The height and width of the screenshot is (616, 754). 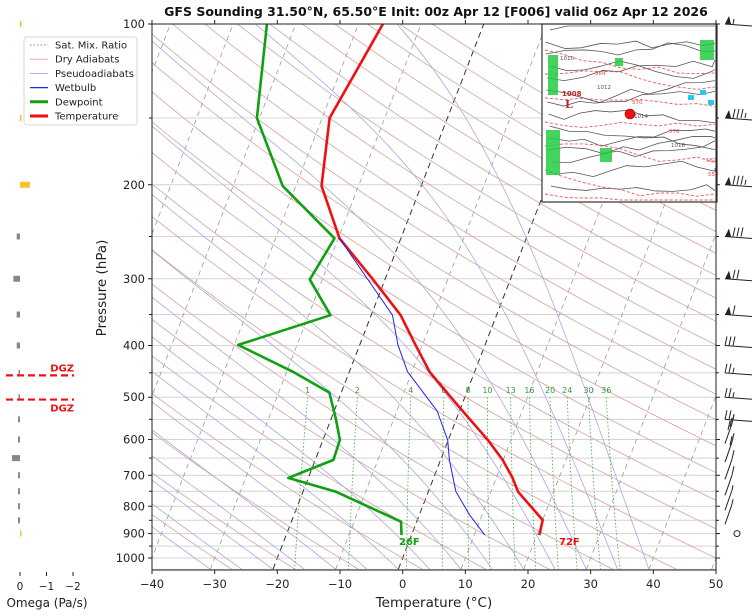 I want to click on calm-circle, so click(x=737, y=534).